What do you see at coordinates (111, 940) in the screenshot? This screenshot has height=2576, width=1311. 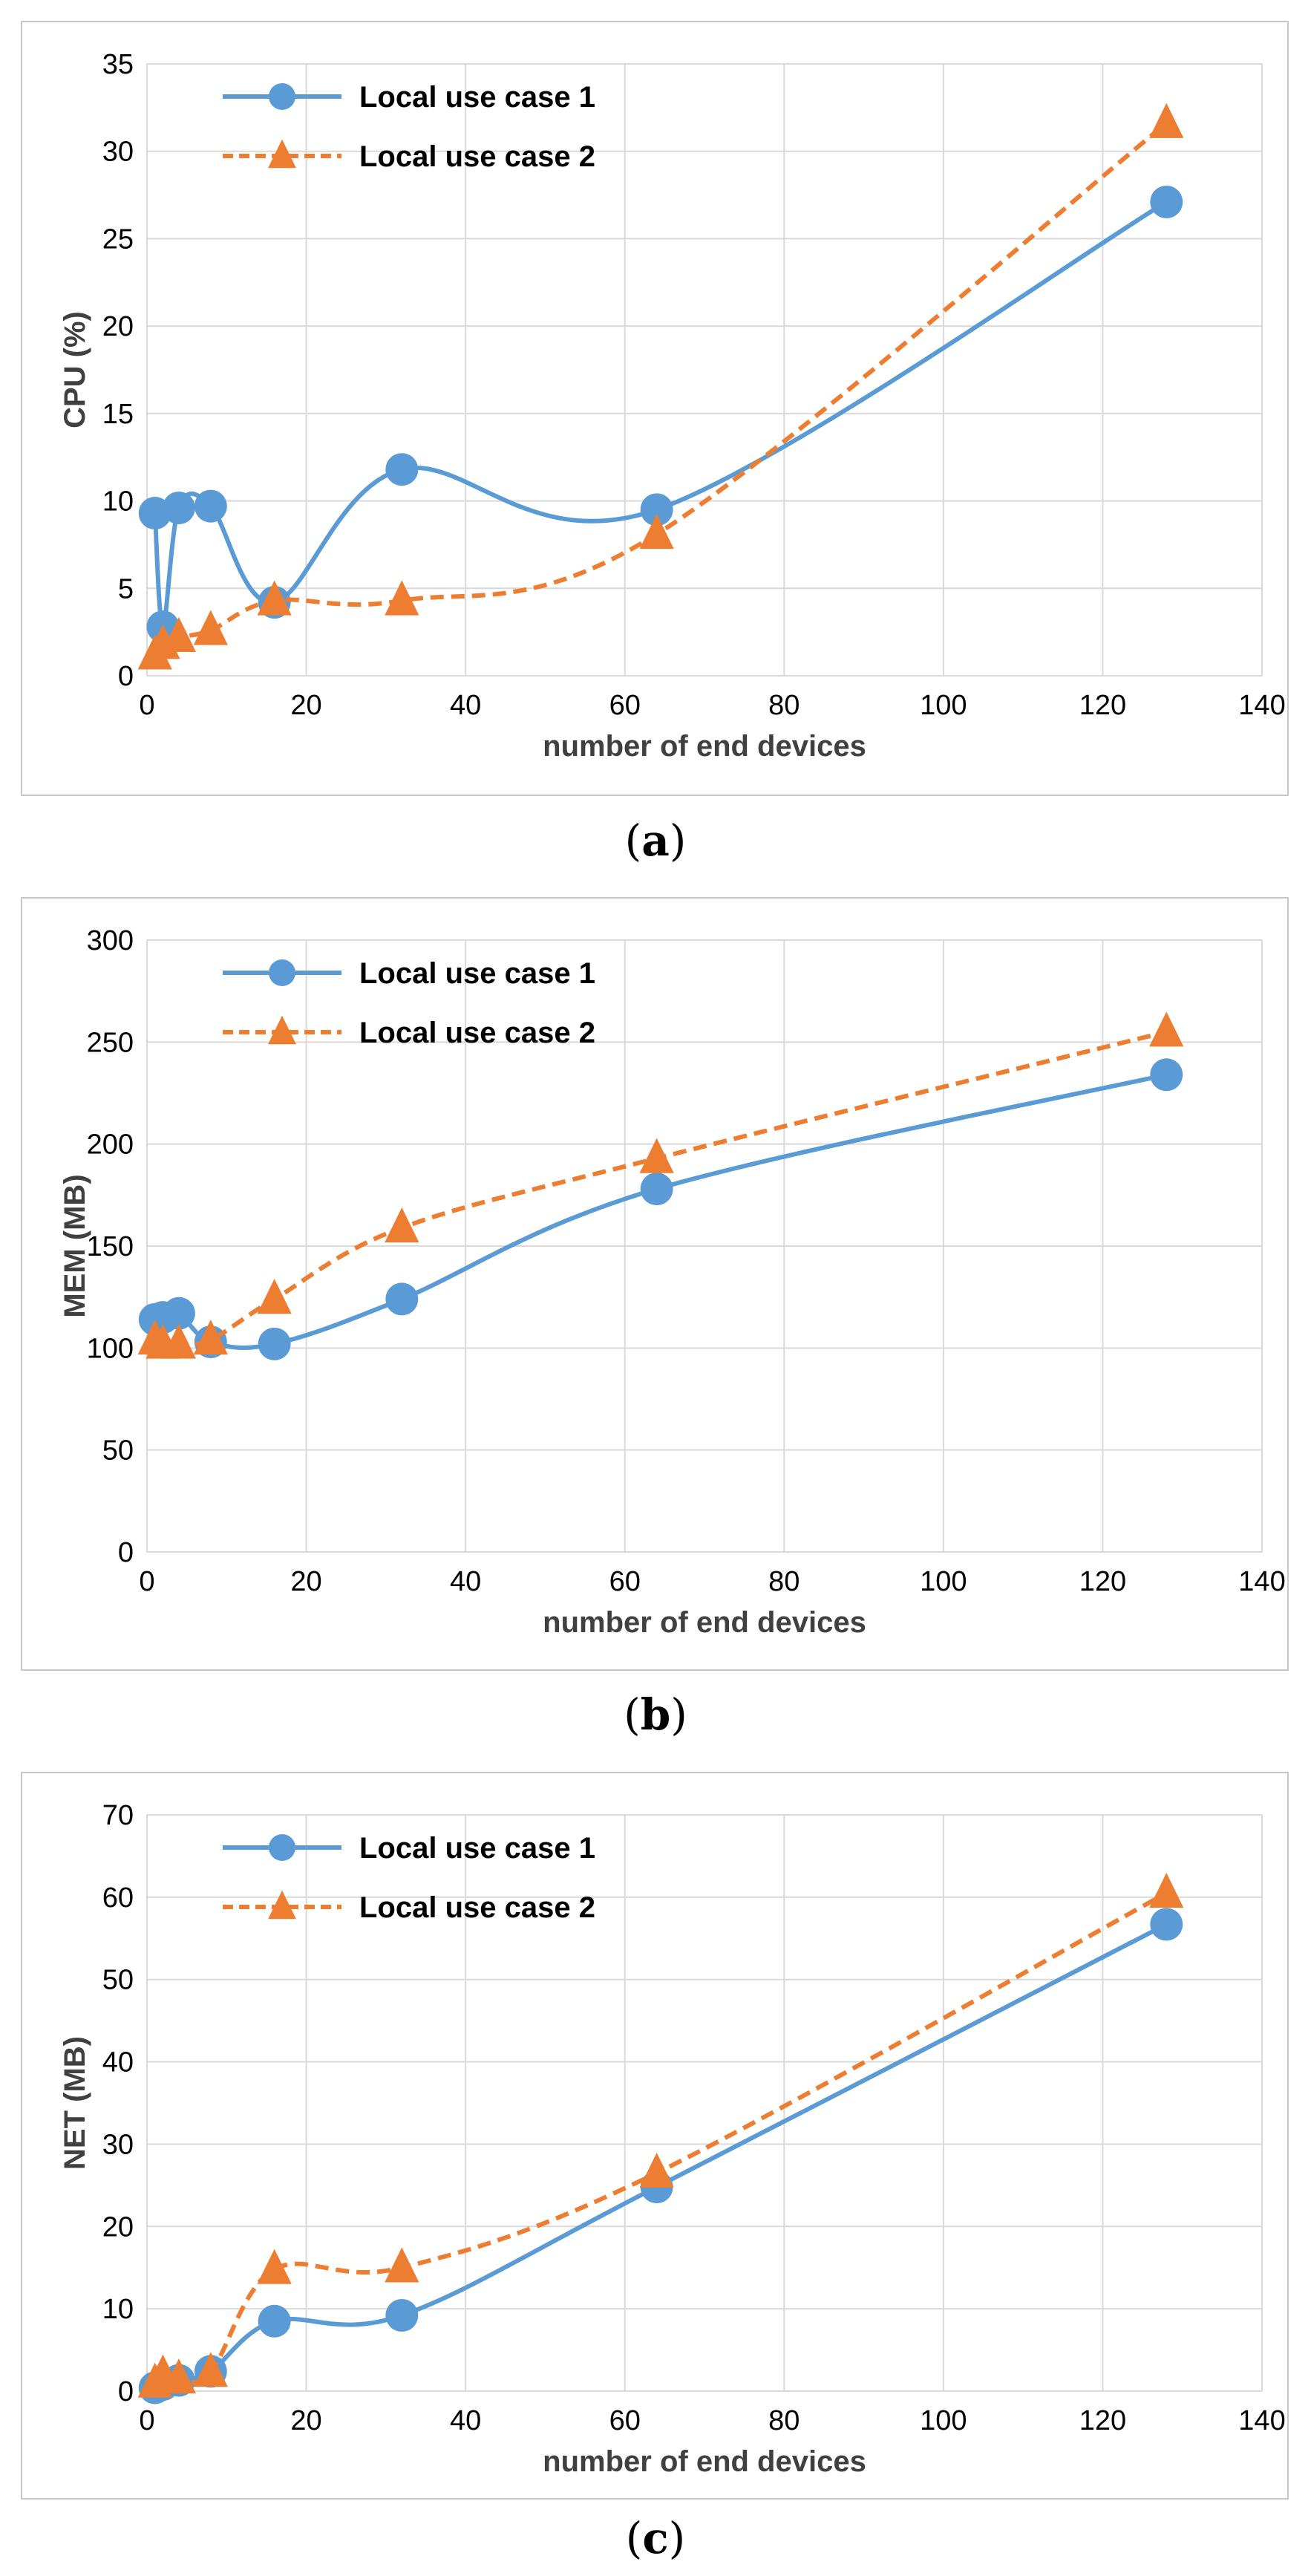 I see `y-tick-label: 300` at bounding box center [111, 940].